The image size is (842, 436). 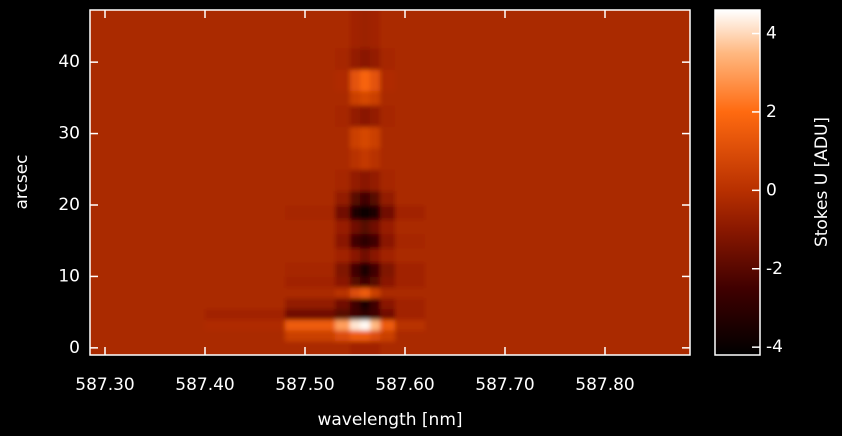 What do you see at coordinates (69, 205) in the screenshot?
I see `y-tick-label: 20` at bounding box center [69, 205].